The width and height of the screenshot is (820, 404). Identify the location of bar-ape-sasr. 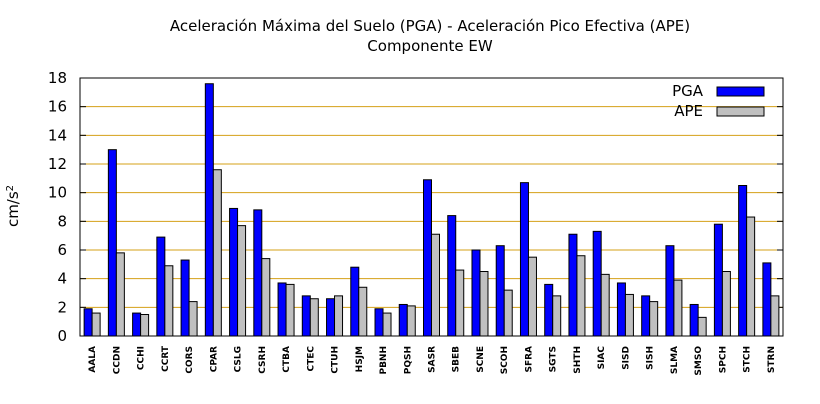
(435, 285).